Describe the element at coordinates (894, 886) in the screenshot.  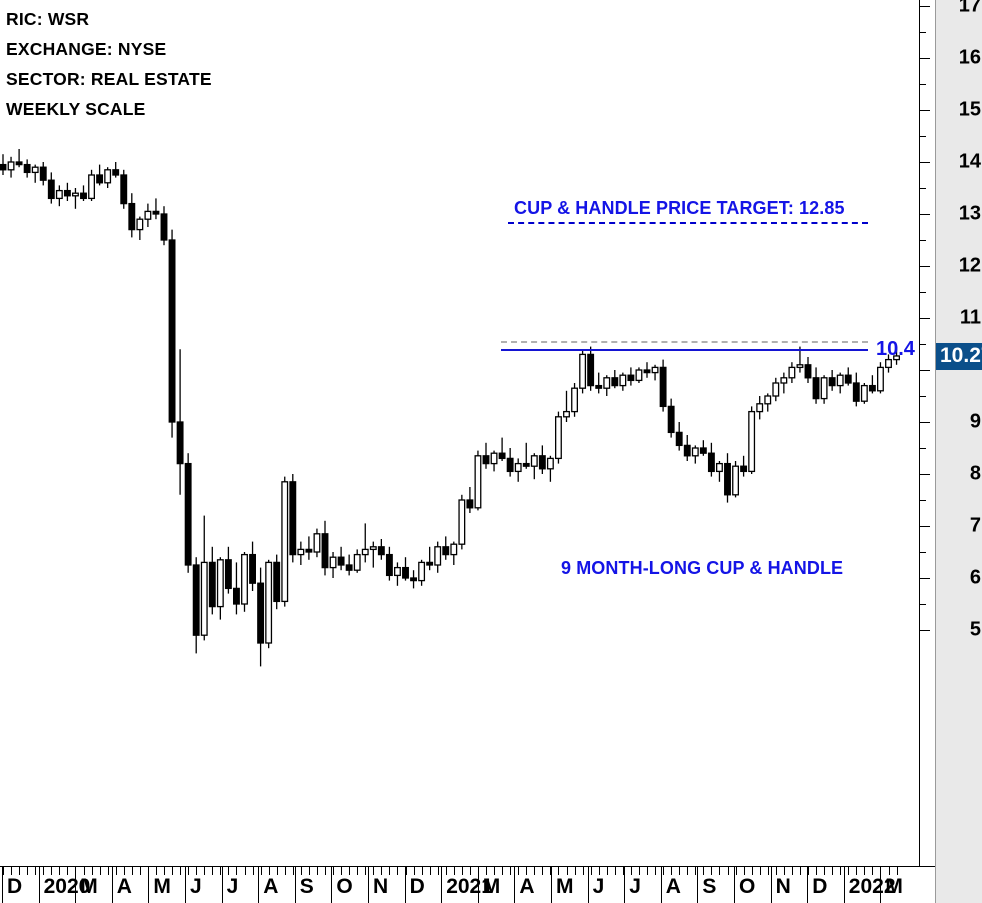
I see `x-axis-label-M-24: M` at that location.